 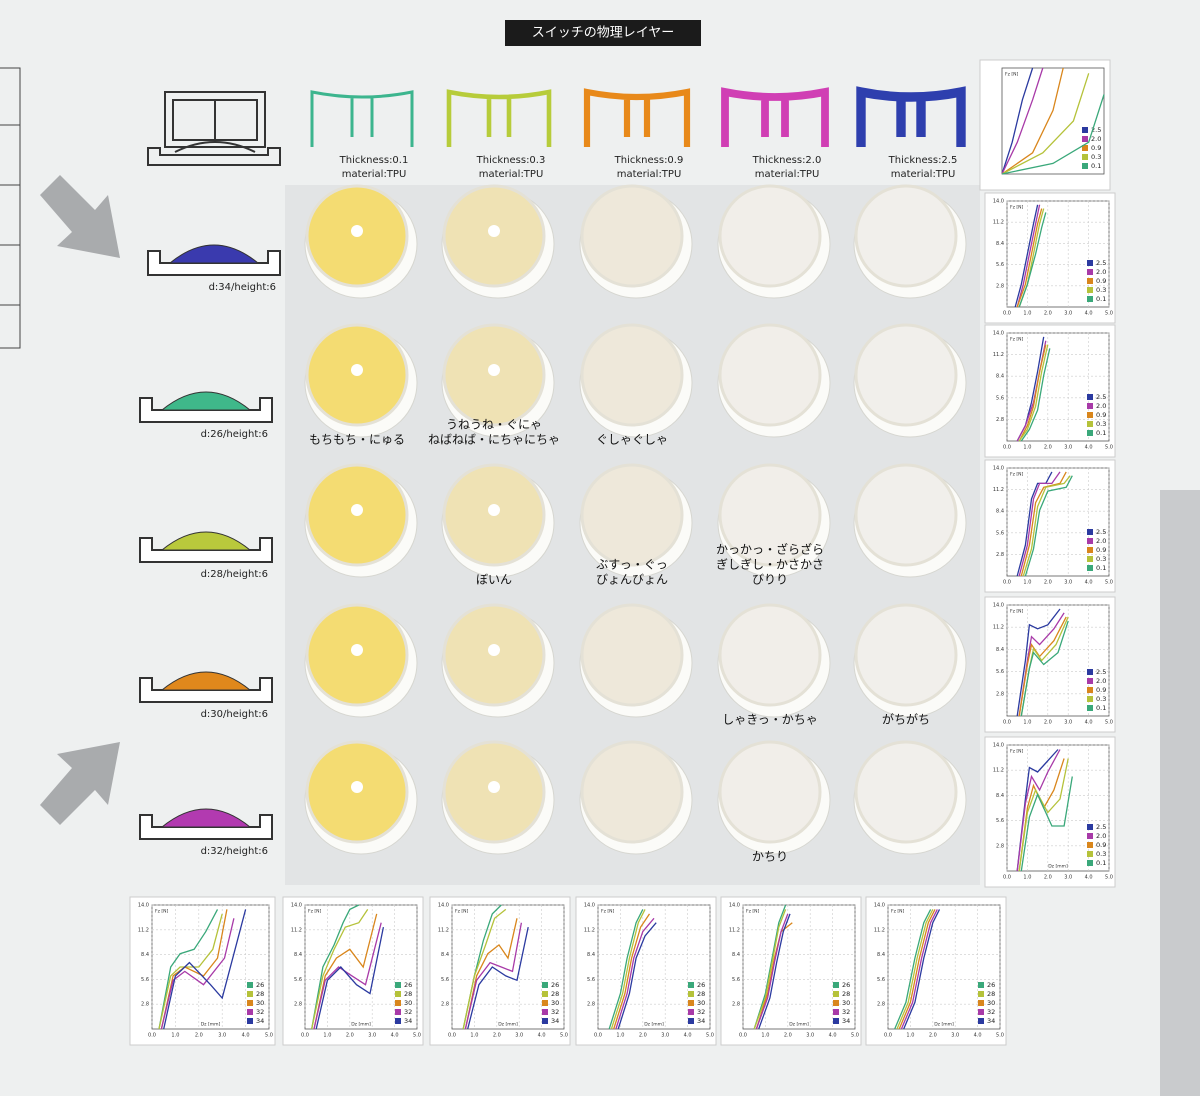 What do you see at coordinates (1000, 377) in the screenshot?
I see `y-tick-label: 8.4` at bounding box center [1000, 377].